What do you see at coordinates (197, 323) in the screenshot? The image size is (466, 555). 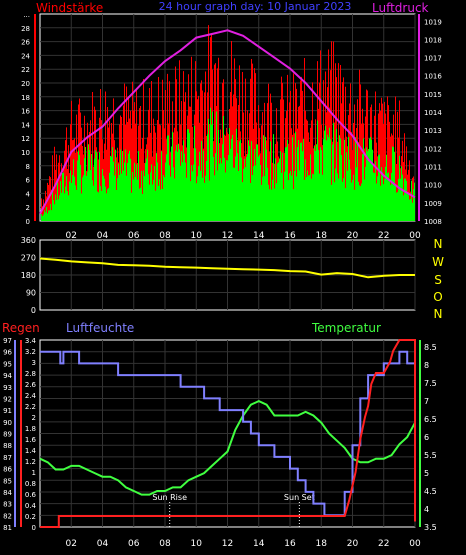 I see `direction-x-tick-label: 10` at bounding box center [197, 323].